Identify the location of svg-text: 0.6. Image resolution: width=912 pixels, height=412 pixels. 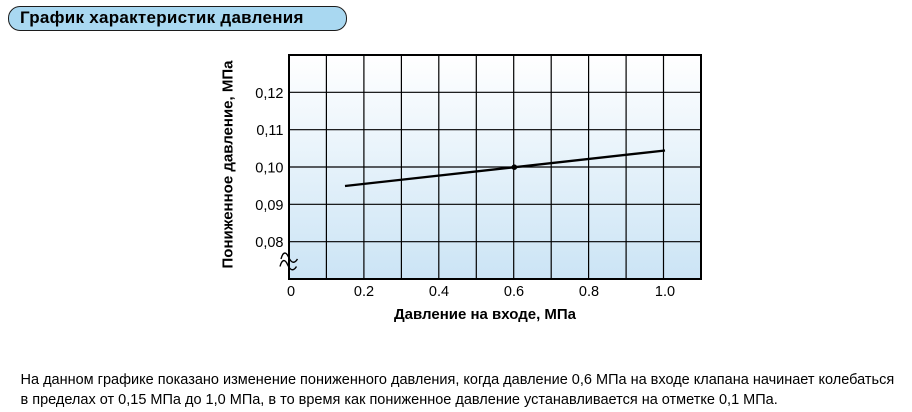
(514, 292).